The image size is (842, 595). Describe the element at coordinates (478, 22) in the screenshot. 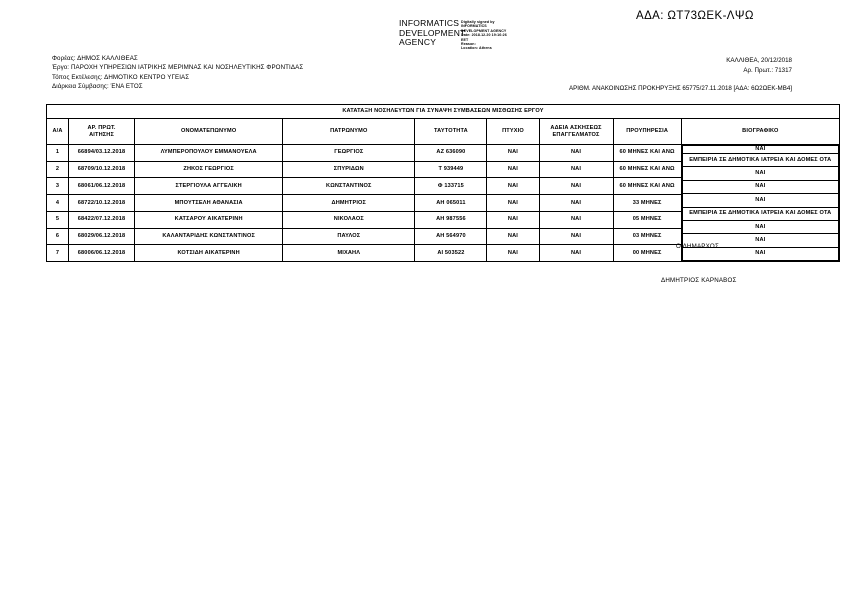

I see `stamp-line-0: Digitally signed by` at that location.